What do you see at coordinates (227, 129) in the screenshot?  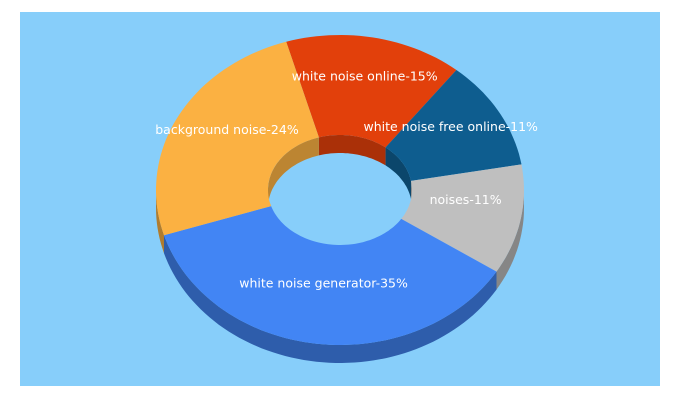 I see `slice-label: background noise-24%` at bounding box center [227, 129].